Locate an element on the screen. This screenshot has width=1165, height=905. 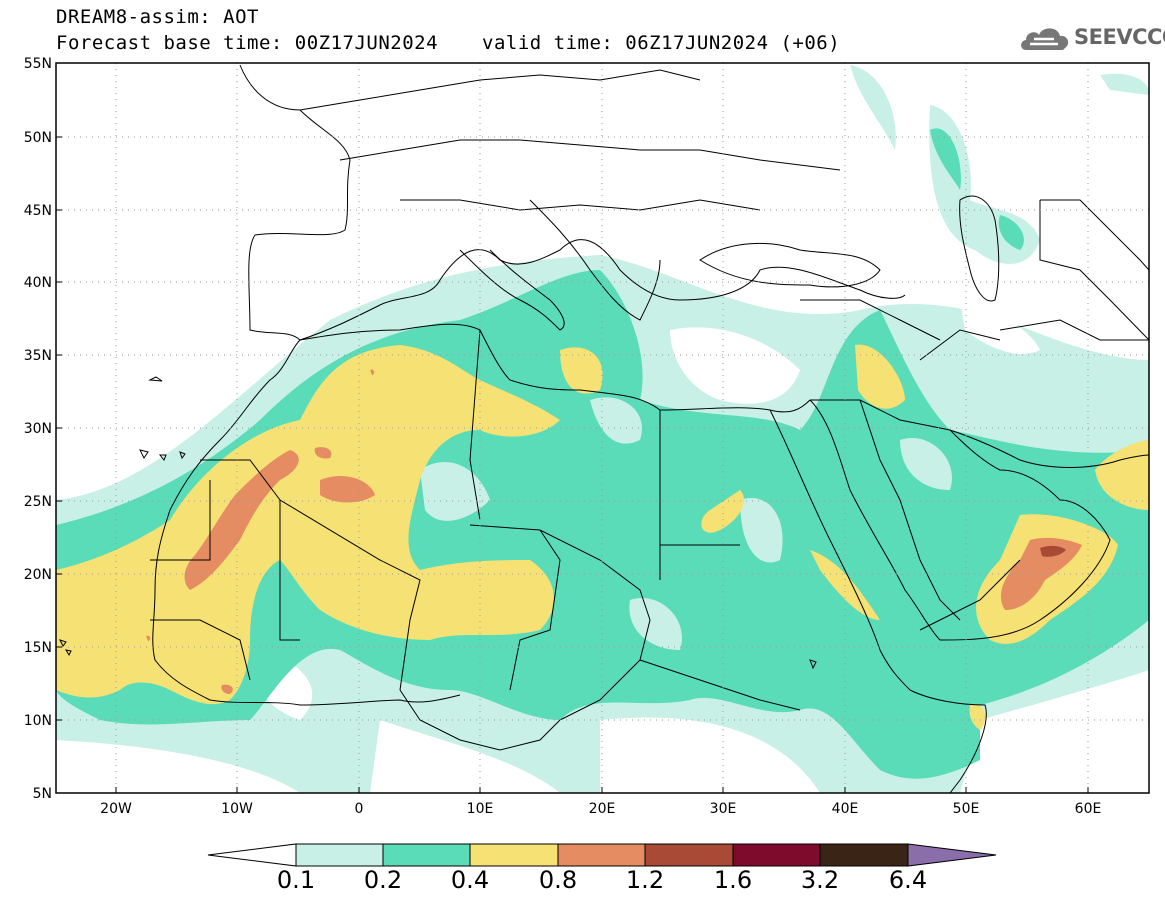
logo-text: SEEVCCC is located at coordinates (1119, 37).